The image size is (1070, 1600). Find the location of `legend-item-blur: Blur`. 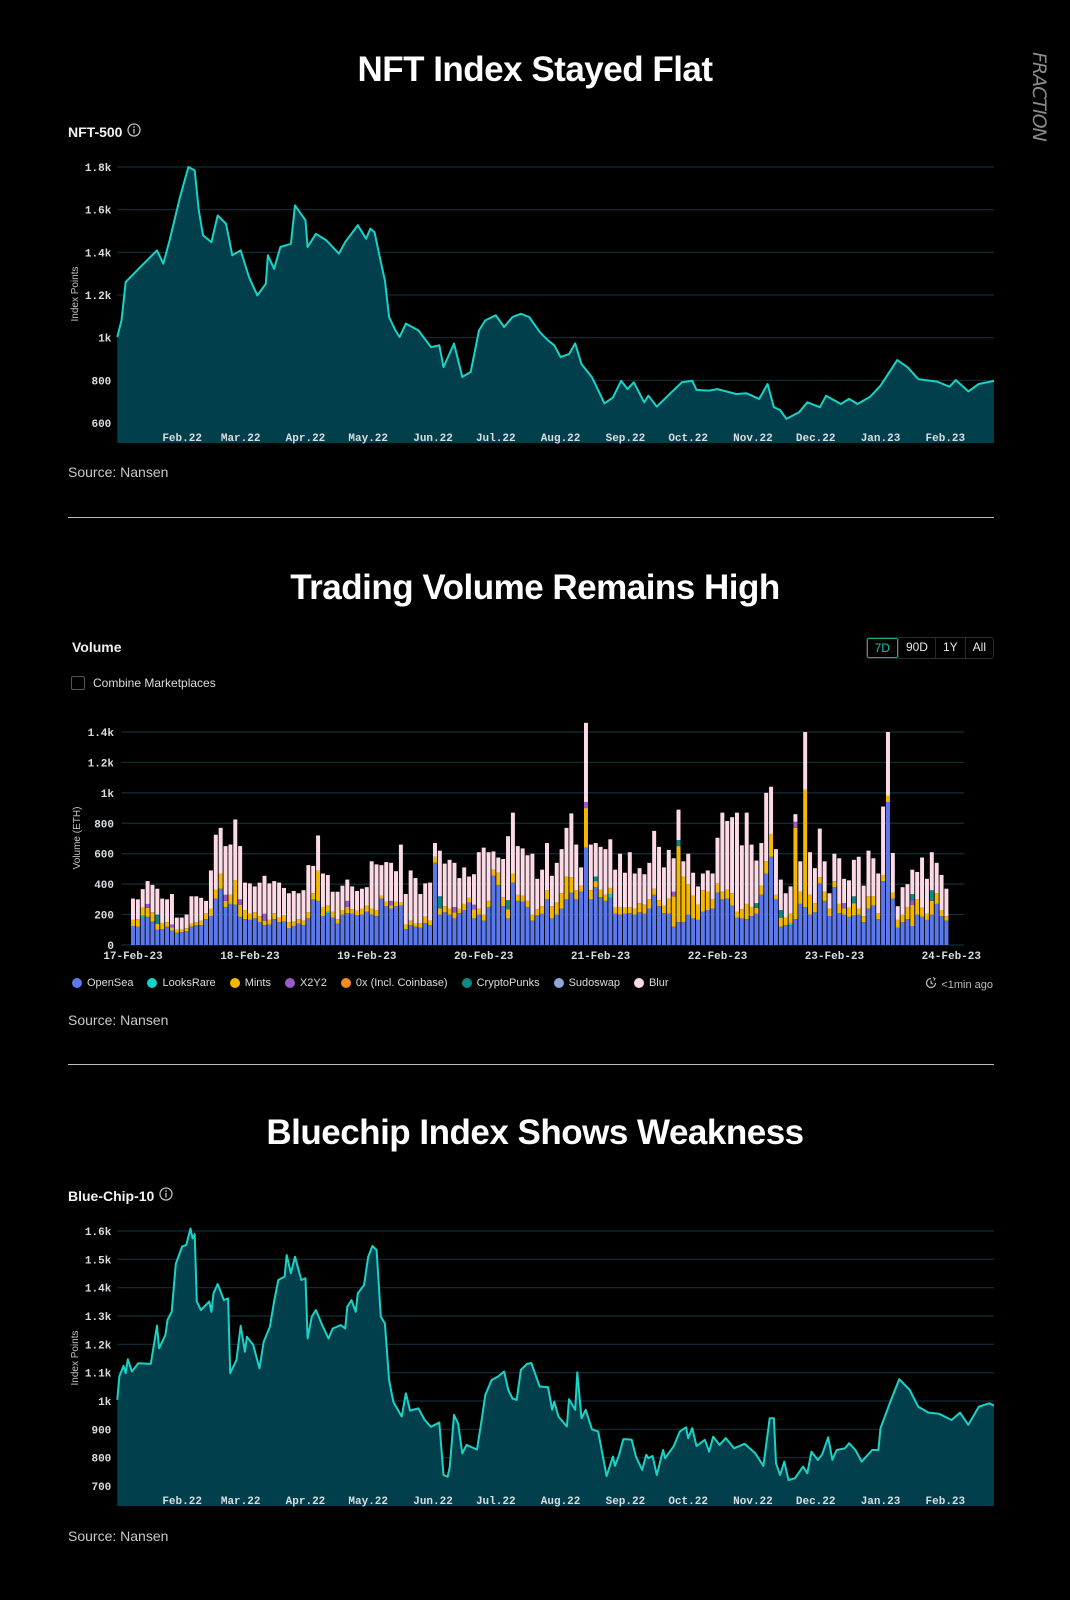

legend-item-blur: Blur is located at coordinates (651, 983).